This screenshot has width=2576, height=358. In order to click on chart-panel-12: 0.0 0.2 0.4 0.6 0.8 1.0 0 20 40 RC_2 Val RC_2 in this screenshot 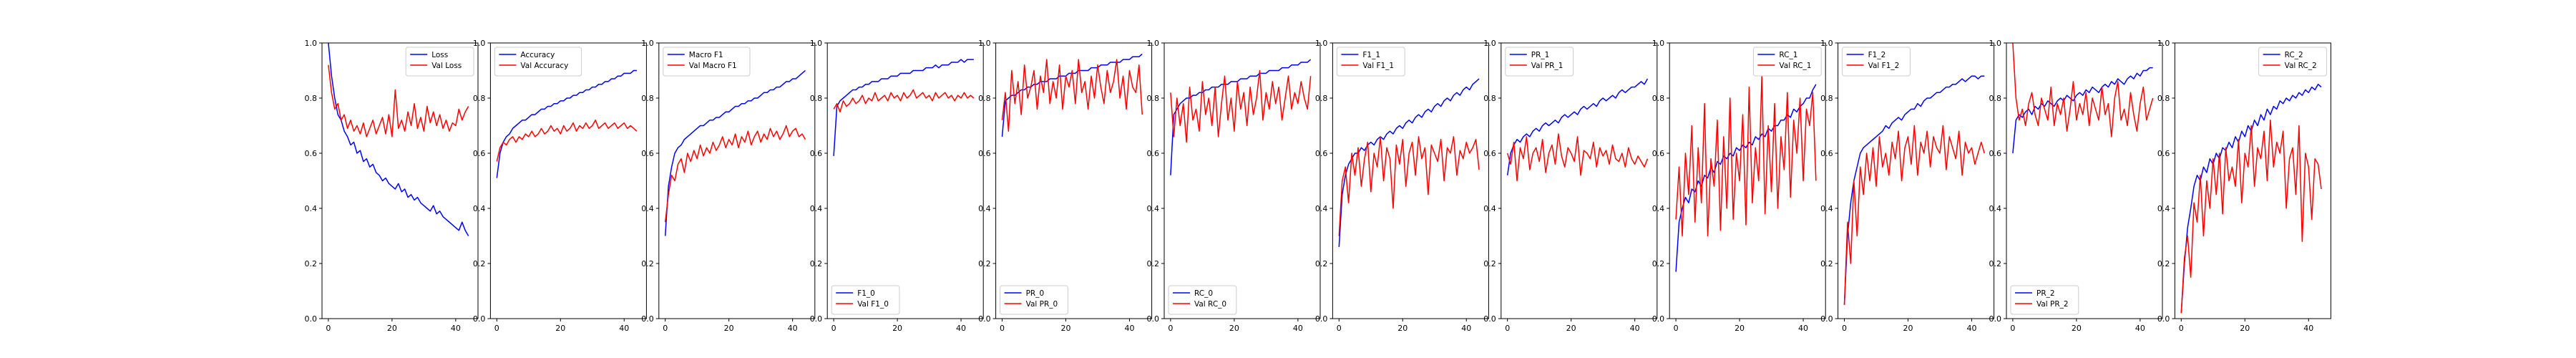, I will do `click(2244, 186)`.